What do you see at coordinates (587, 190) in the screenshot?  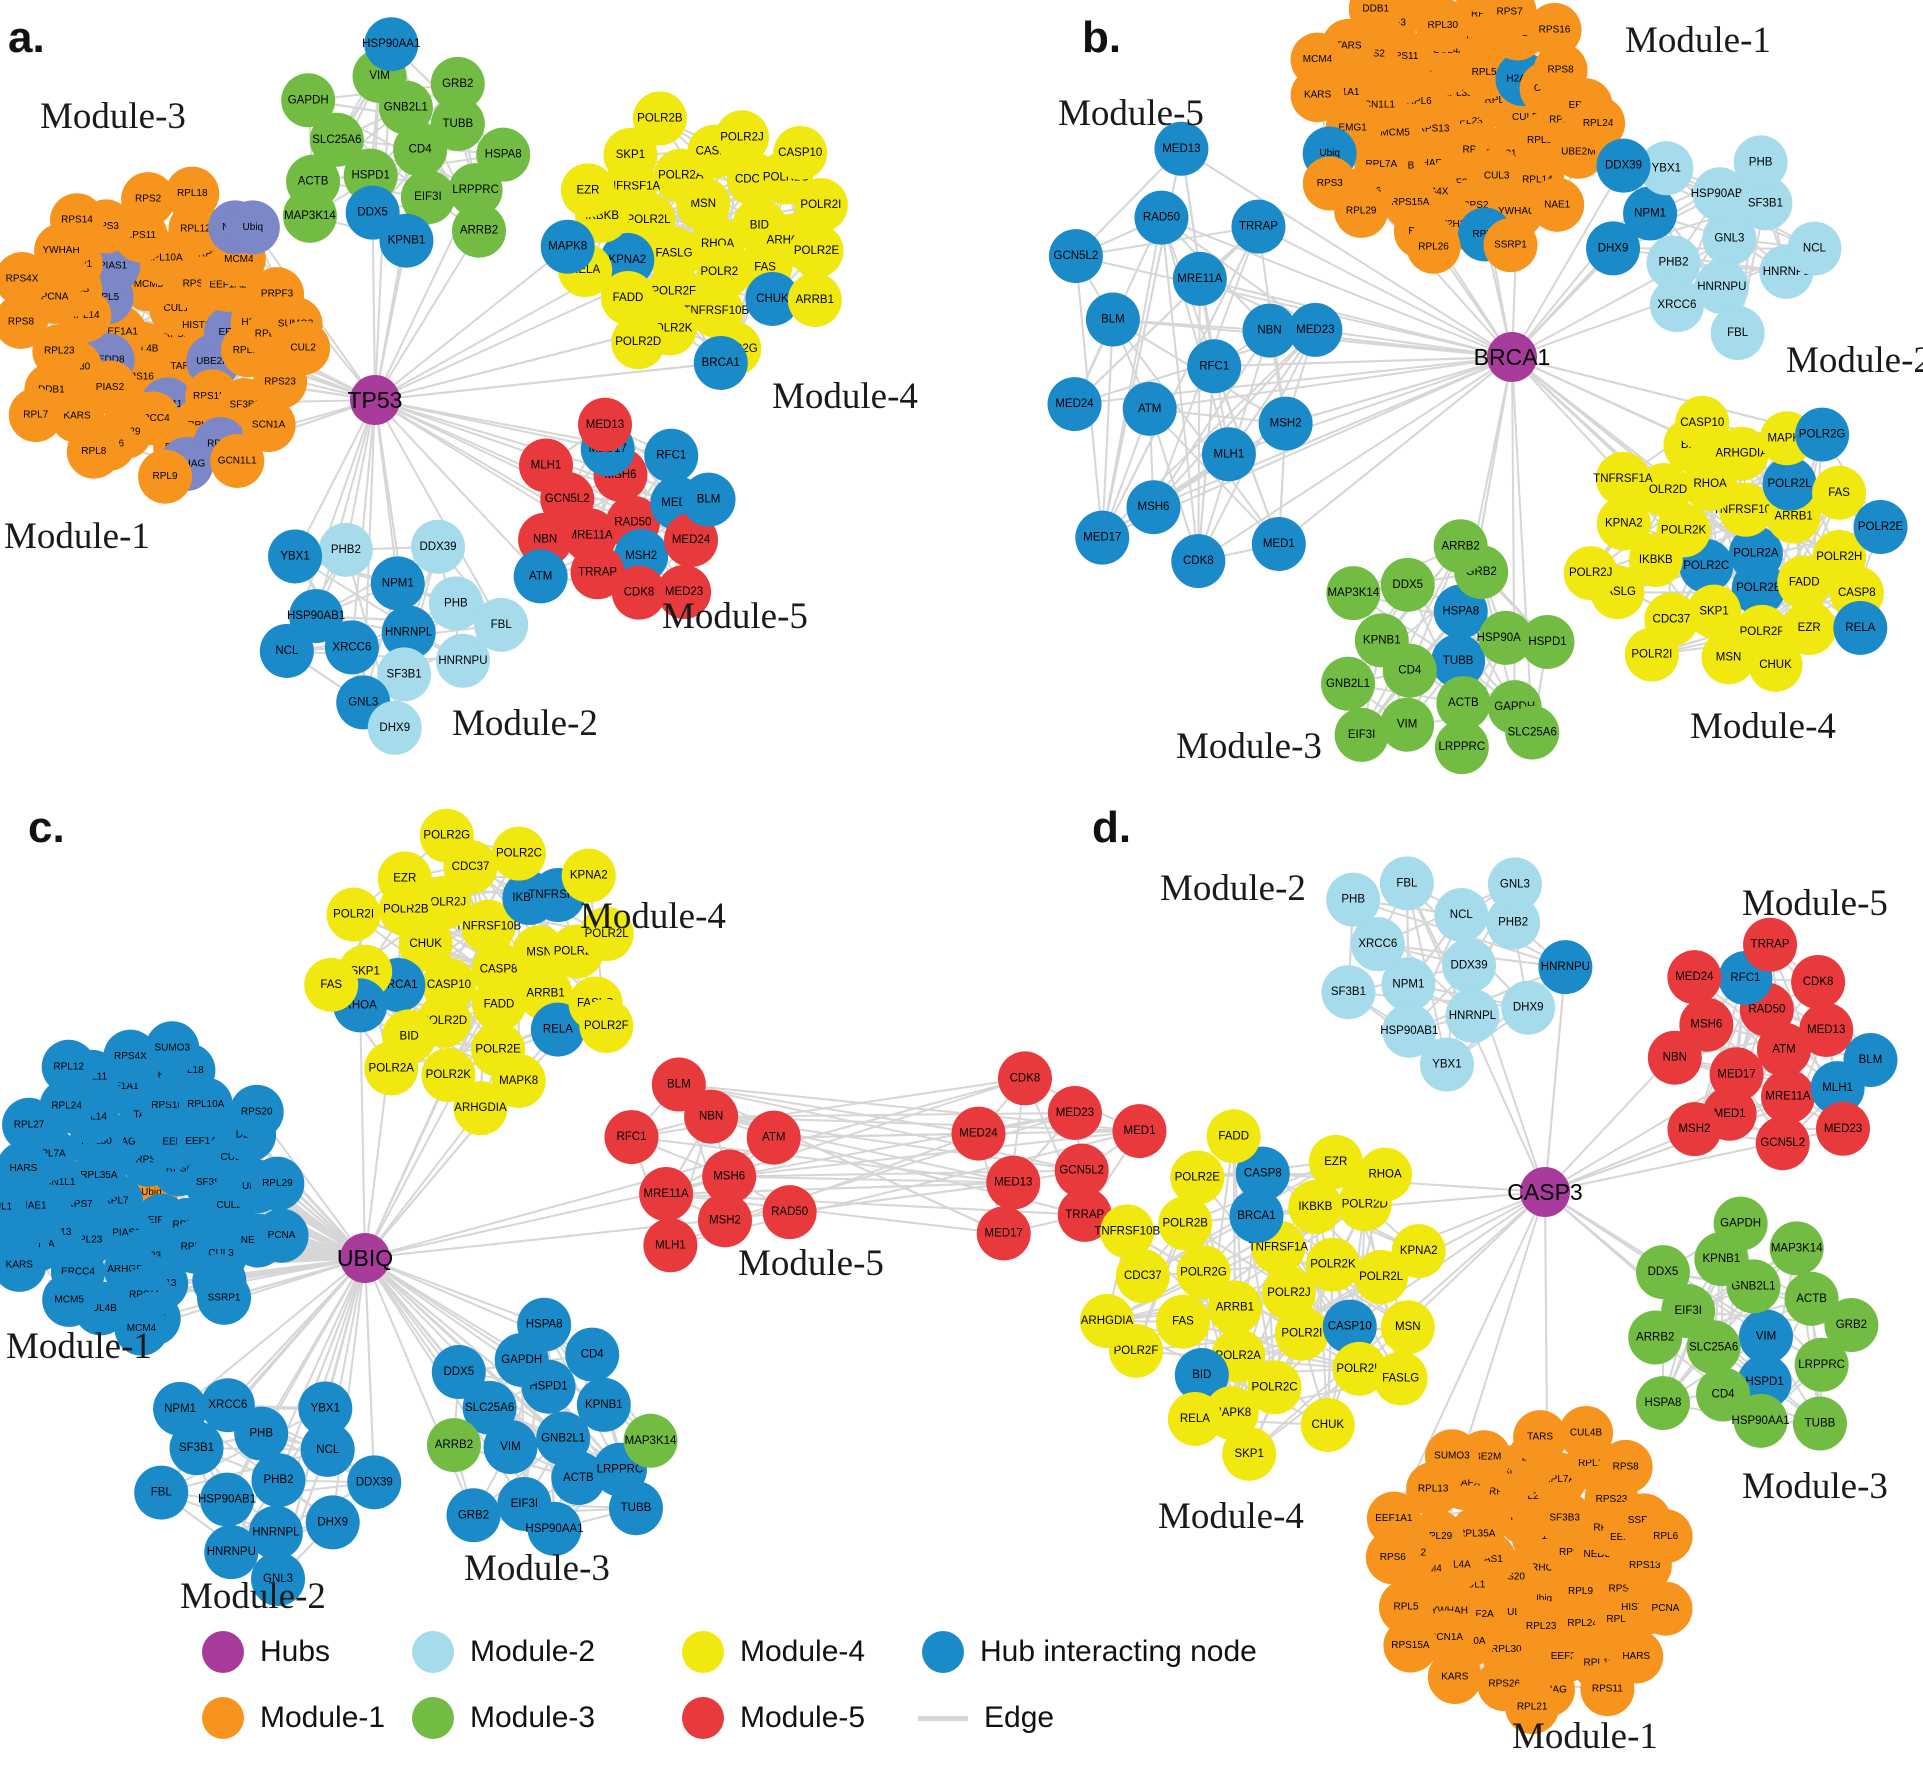 I see `node-EZR` at bounding box center [587, 190].